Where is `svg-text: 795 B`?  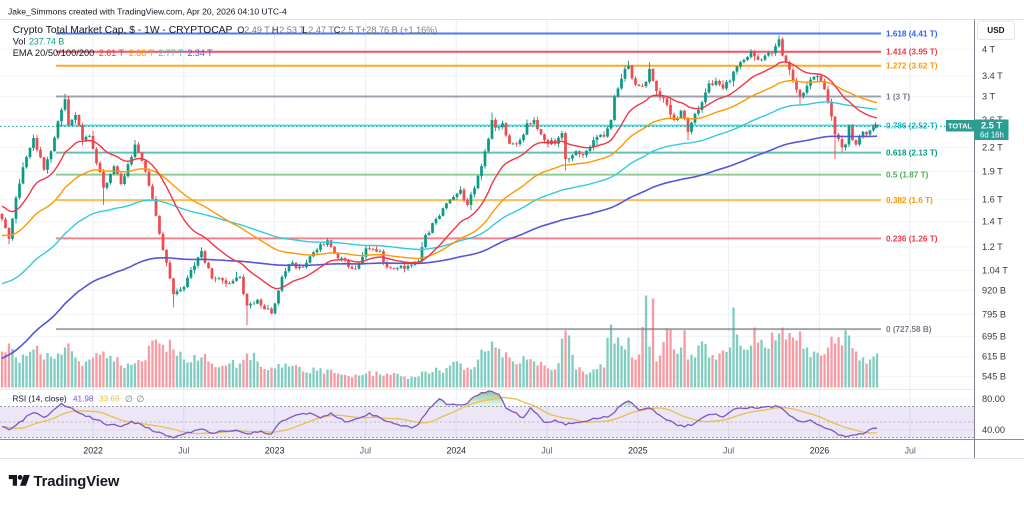
svg-text: 795 B is located at coordinates (994, 315).